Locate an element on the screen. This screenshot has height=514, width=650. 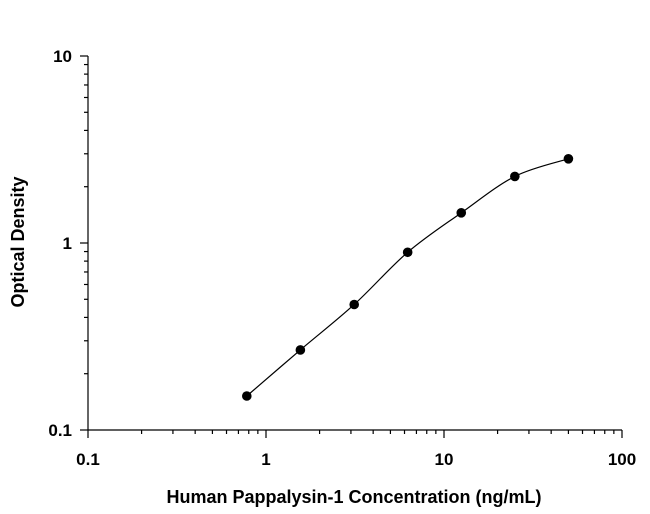
x-tick-label: 0.1 is located at coordinates (88, 459).